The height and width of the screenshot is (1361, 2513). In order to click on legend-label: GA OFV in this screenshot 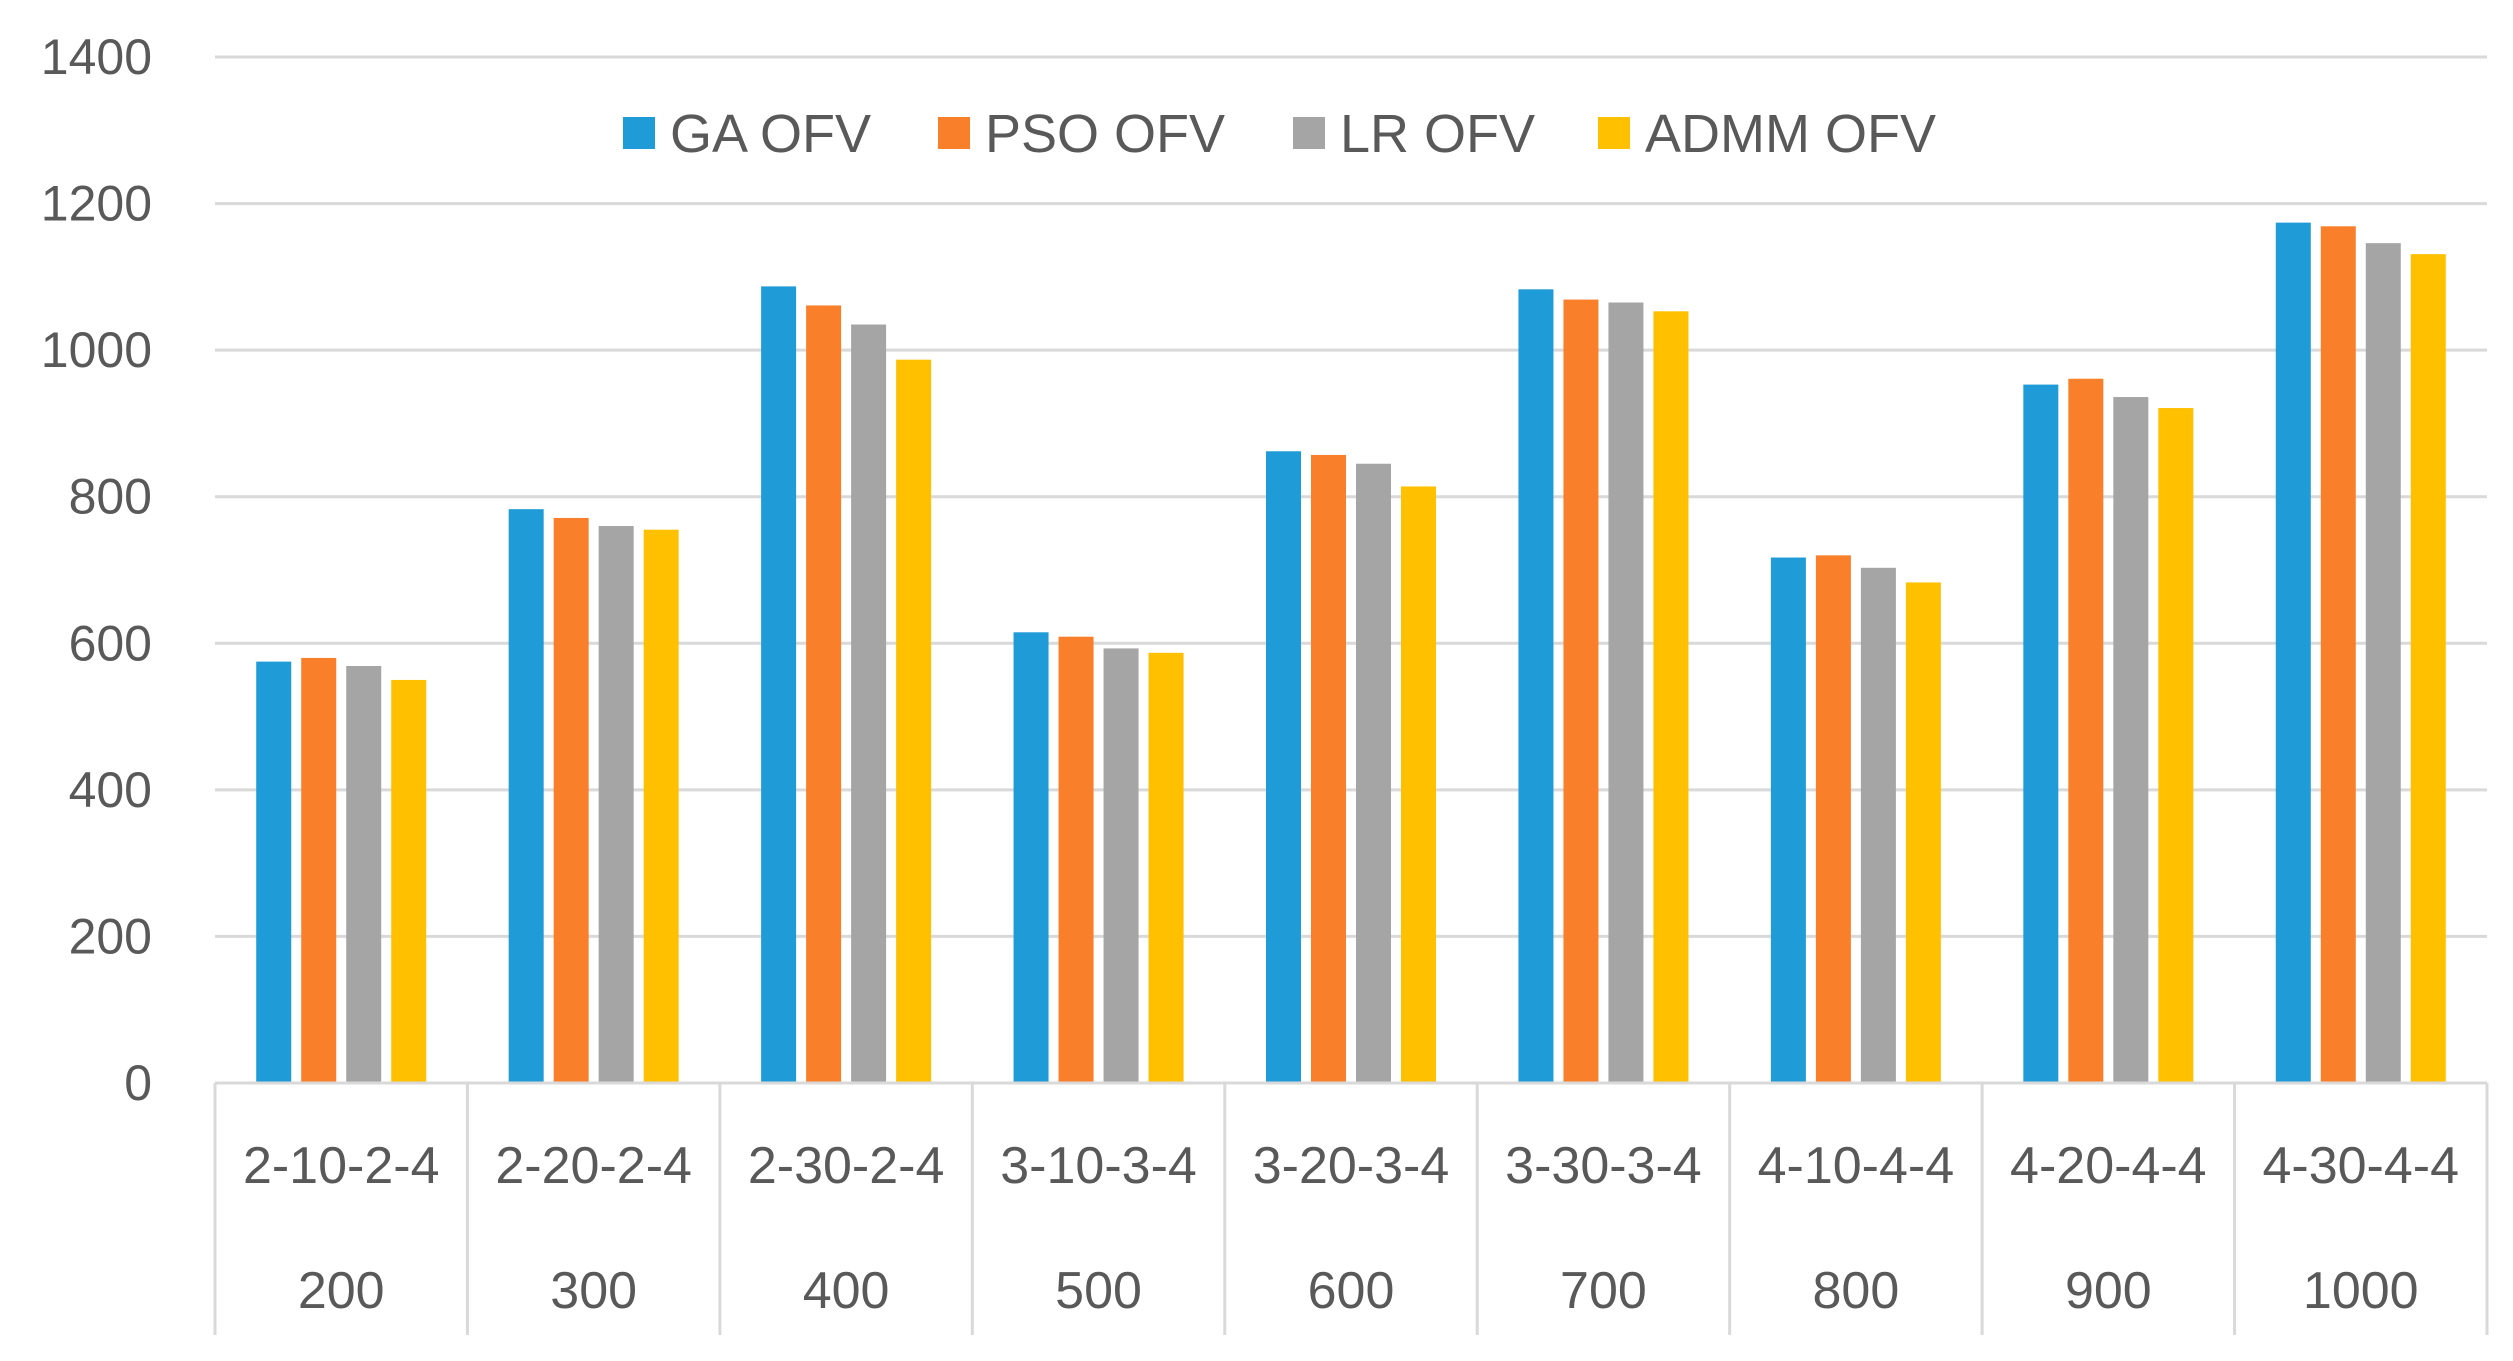, I will do `click(770, 134)`.